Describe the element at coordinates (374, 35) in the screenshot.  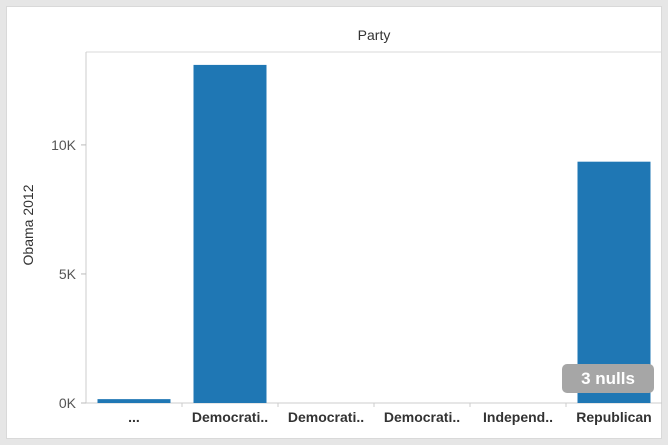
I see `column-header-label: Party` at that location.